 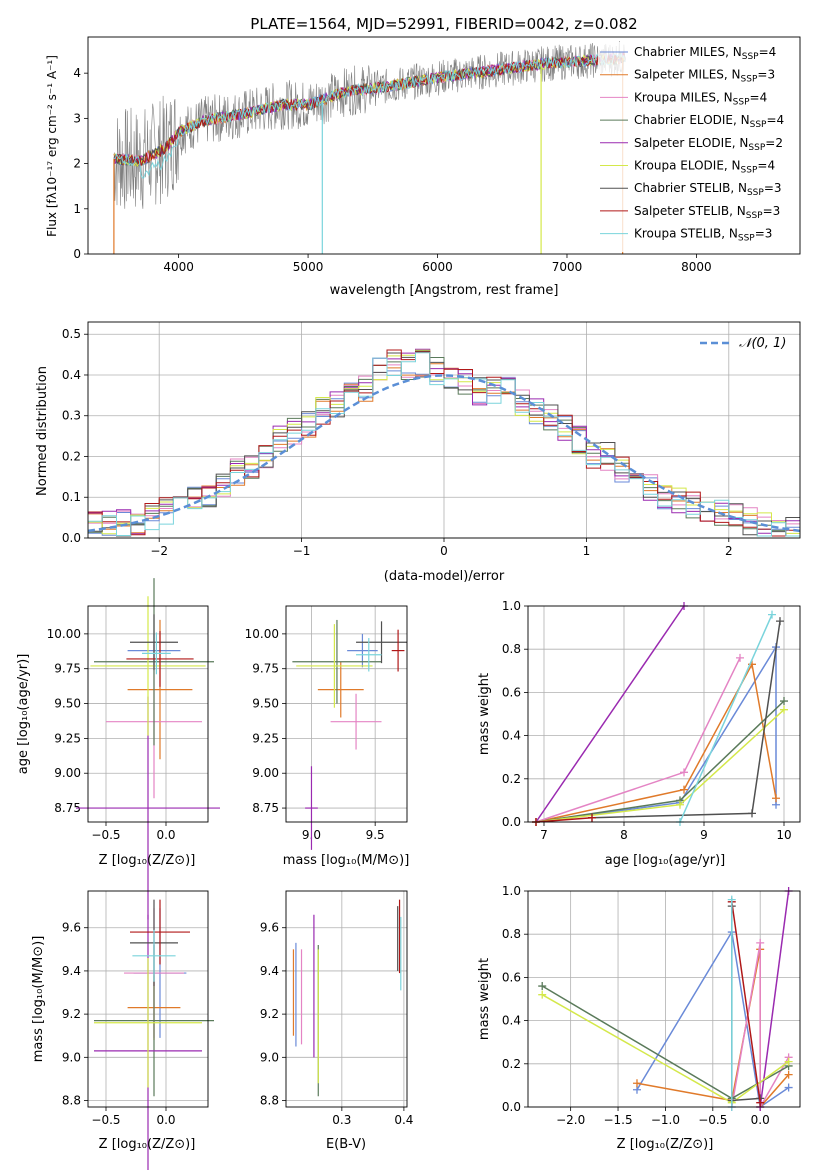 I want to click on x-tick-label: 9.5, so click(x=375, y=835).